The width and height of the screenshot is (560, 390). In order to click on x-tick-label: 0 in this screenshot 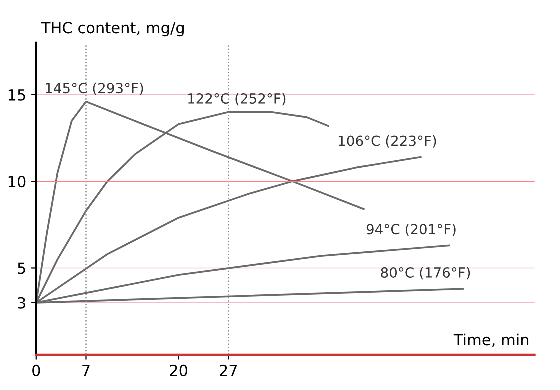, I will do `click(36, 370)`.